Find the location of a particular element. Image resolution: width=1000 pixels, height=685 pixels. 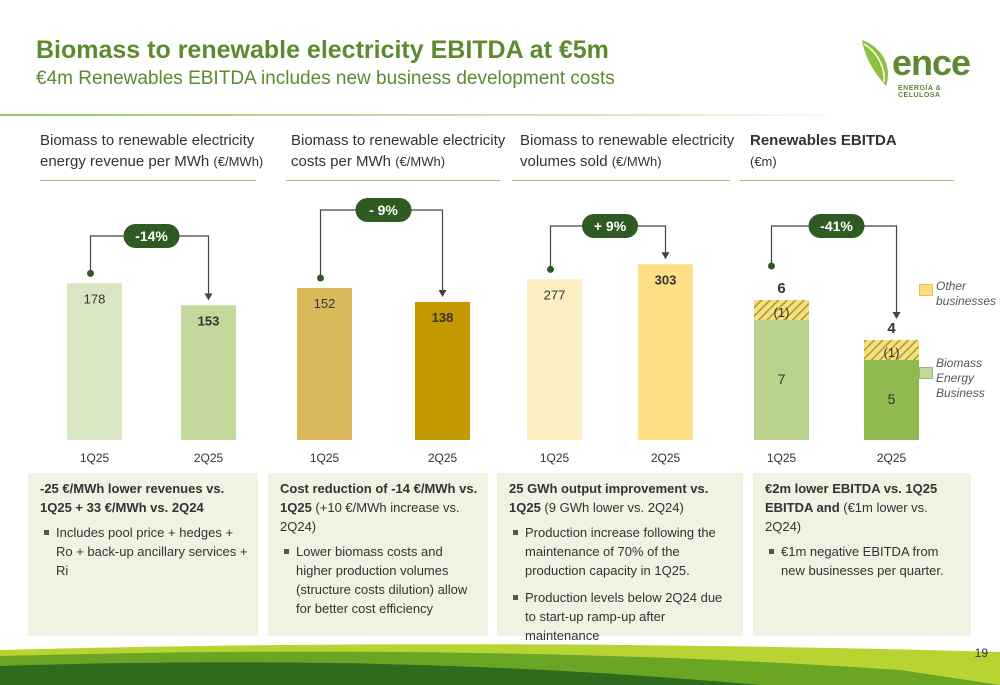

change-badge-label: -41% is located at coordinates (836, 226).